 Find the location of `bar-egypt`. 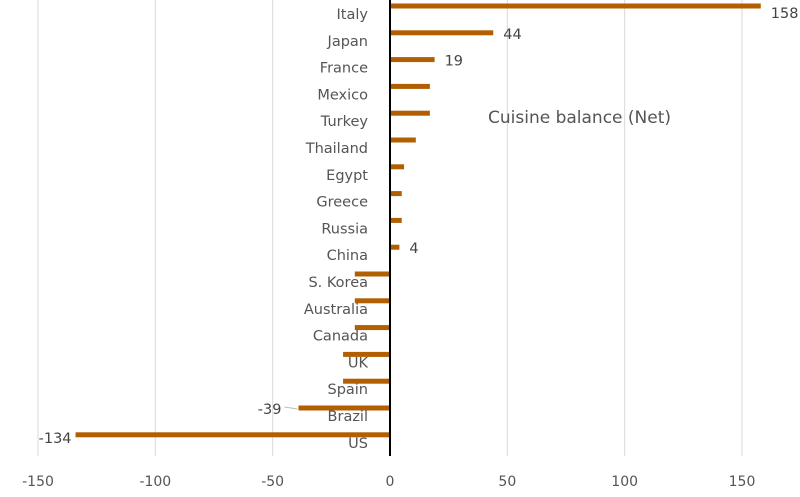

bar-egypt is located at coordinates (397, 167).